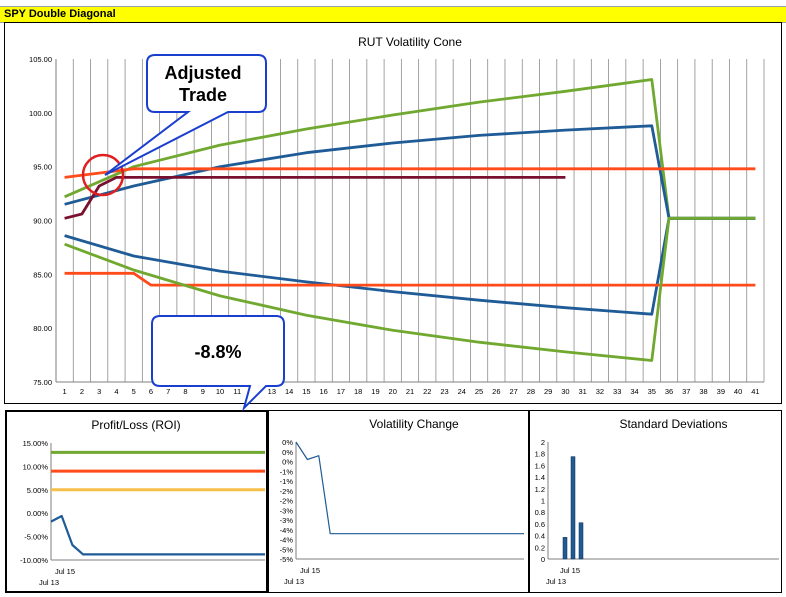 The width and height of the screenshot is (786, 597). Describe the element at coordinates (60, 14) in the screenshot. I see `sheet-title: SPY Double Diagonal` at that location.